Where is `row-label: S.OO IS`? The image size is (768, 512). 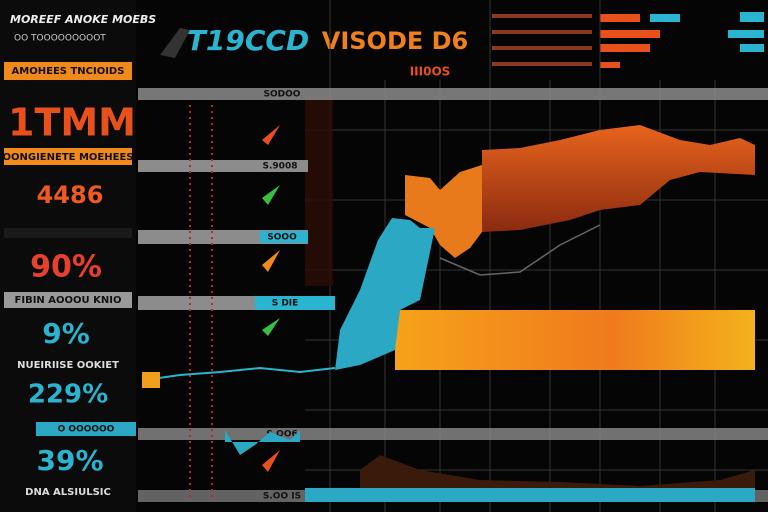 row-label: S.OO IS is located at coordinates (282, 497).